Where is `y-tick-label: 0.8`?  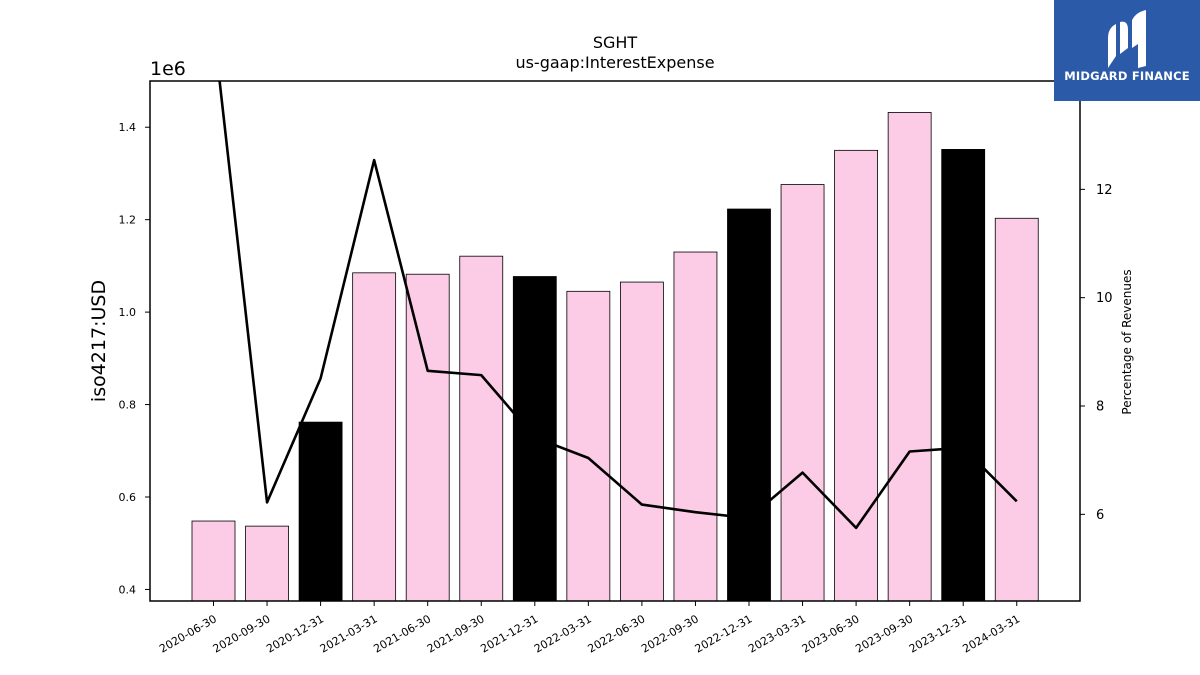
y-tick-label: 0.8 is located at coordinates (128, 405).